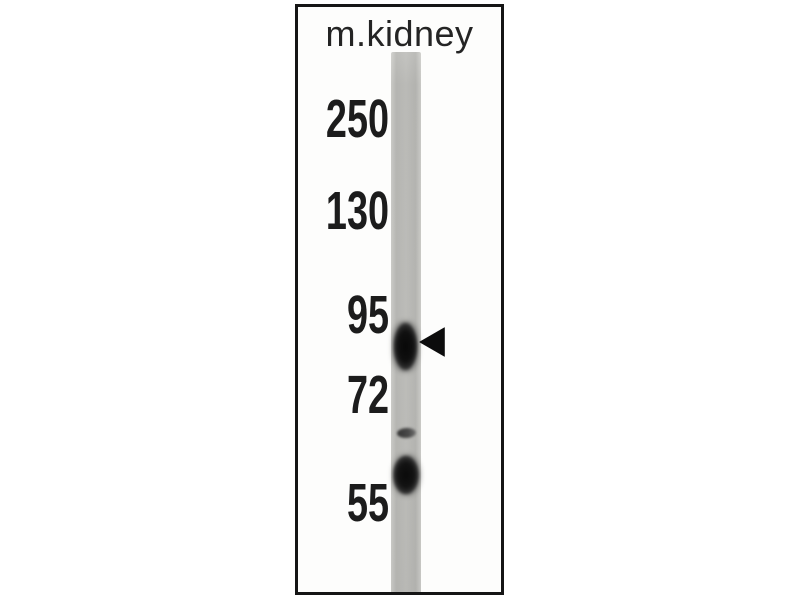 Image resolution: width=800 pixels, height=600 pixels. I want to click on main-protein-band, so click(405, 346).